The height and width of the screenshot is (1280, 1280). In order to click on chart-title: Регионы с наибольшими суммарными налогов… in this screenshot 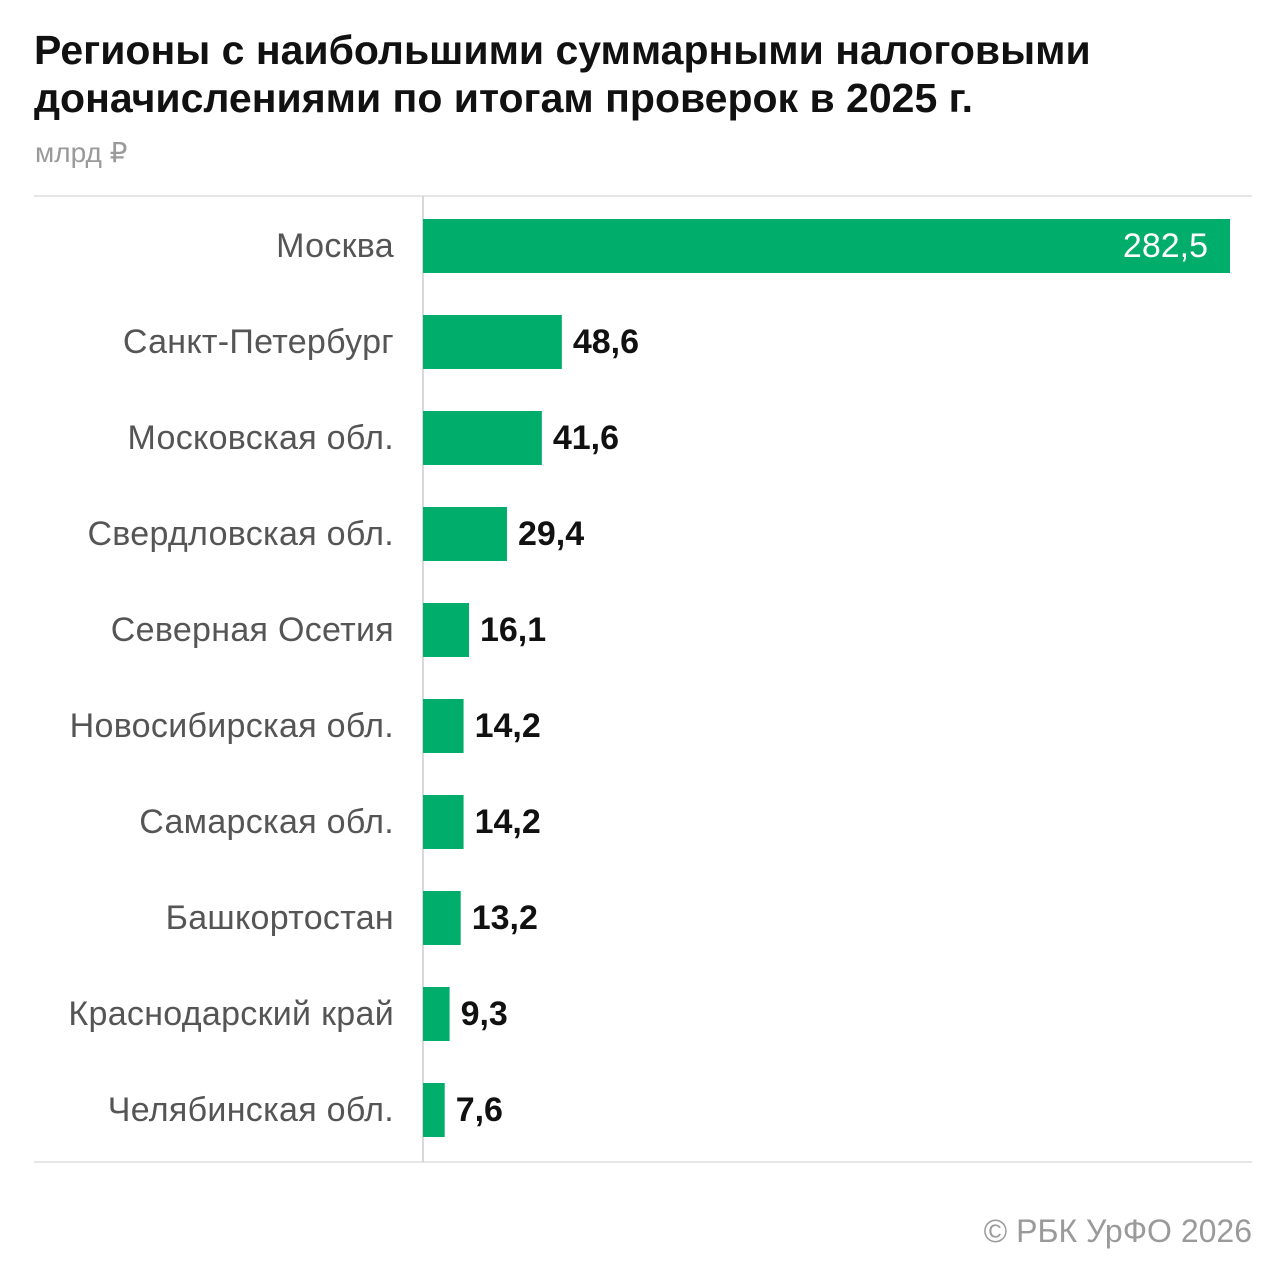, I will do `click(562, 74)`.